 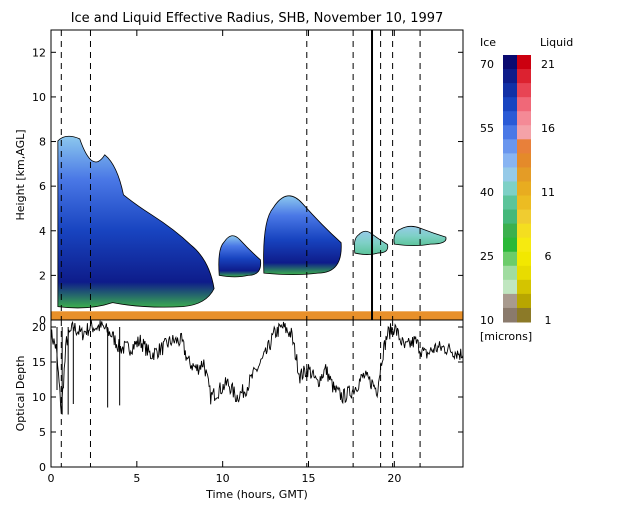 What do you see at coordinates (39, 397) in the screenshot?
I see `optical-depth-tick-label: 10` at bounding box center [39, 397].